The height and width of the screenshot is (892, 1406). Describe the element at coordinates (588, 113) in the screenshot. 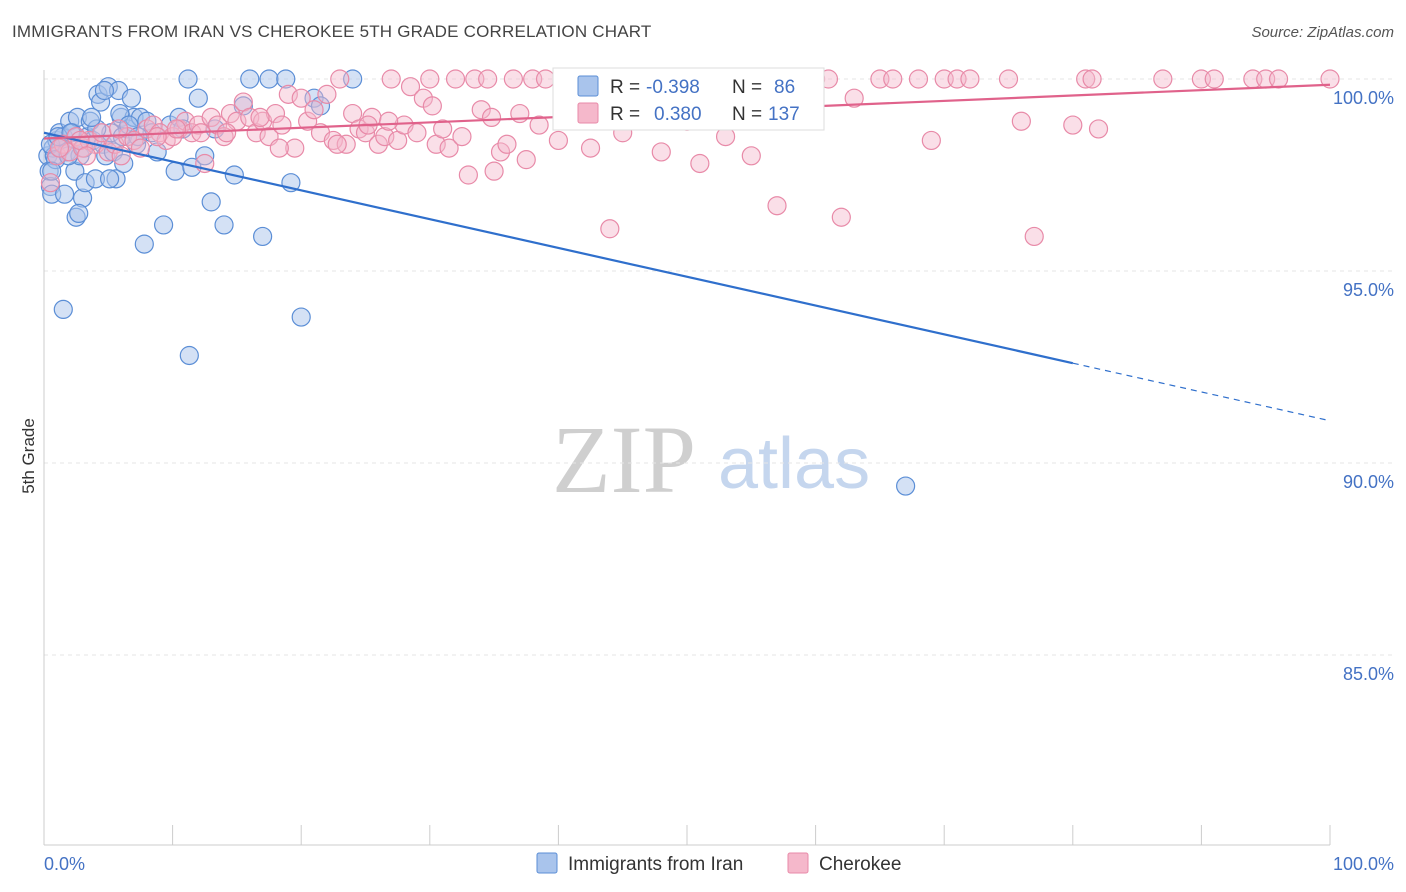

I see `legend-swatch-cherokee` at that location.